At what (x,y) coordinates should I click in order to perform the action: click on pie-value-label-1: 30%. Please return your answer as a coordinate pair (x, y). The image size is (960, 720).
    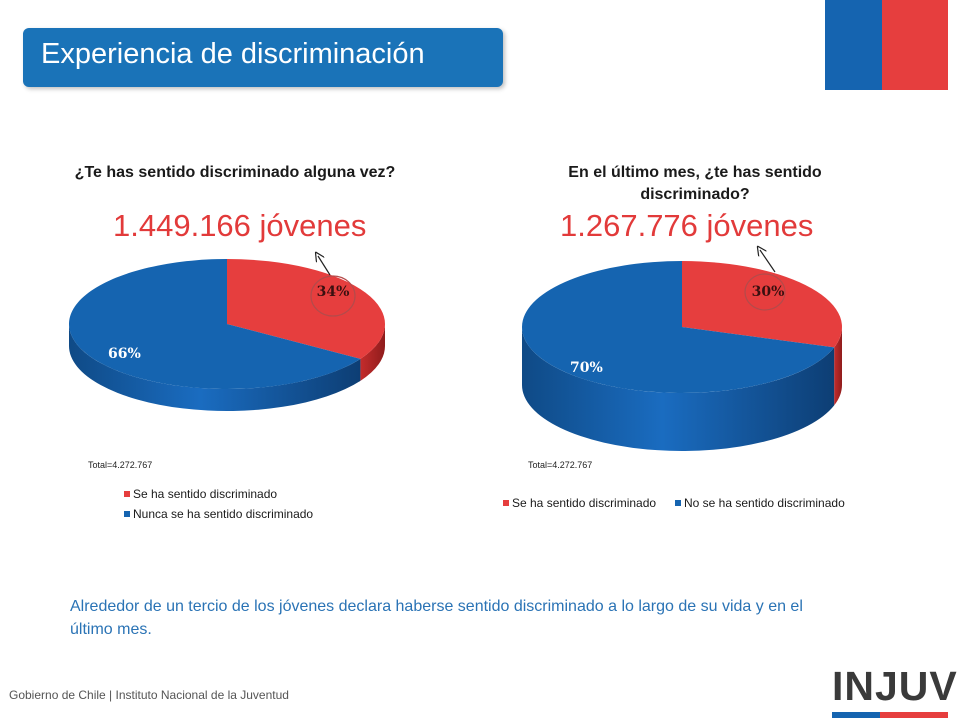
    Looking at the image, I should click on (768, 292).